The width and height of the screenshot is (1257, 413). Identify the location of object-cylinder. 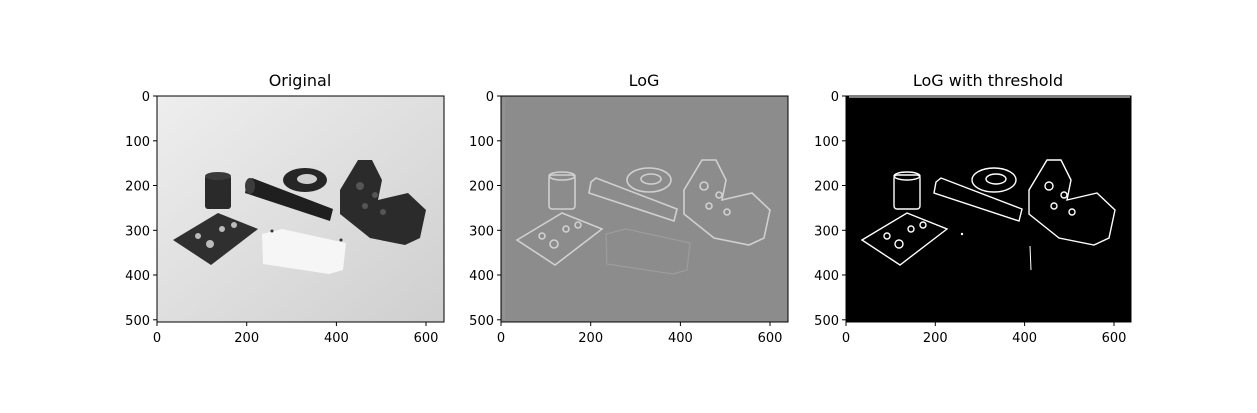
(218, 192).